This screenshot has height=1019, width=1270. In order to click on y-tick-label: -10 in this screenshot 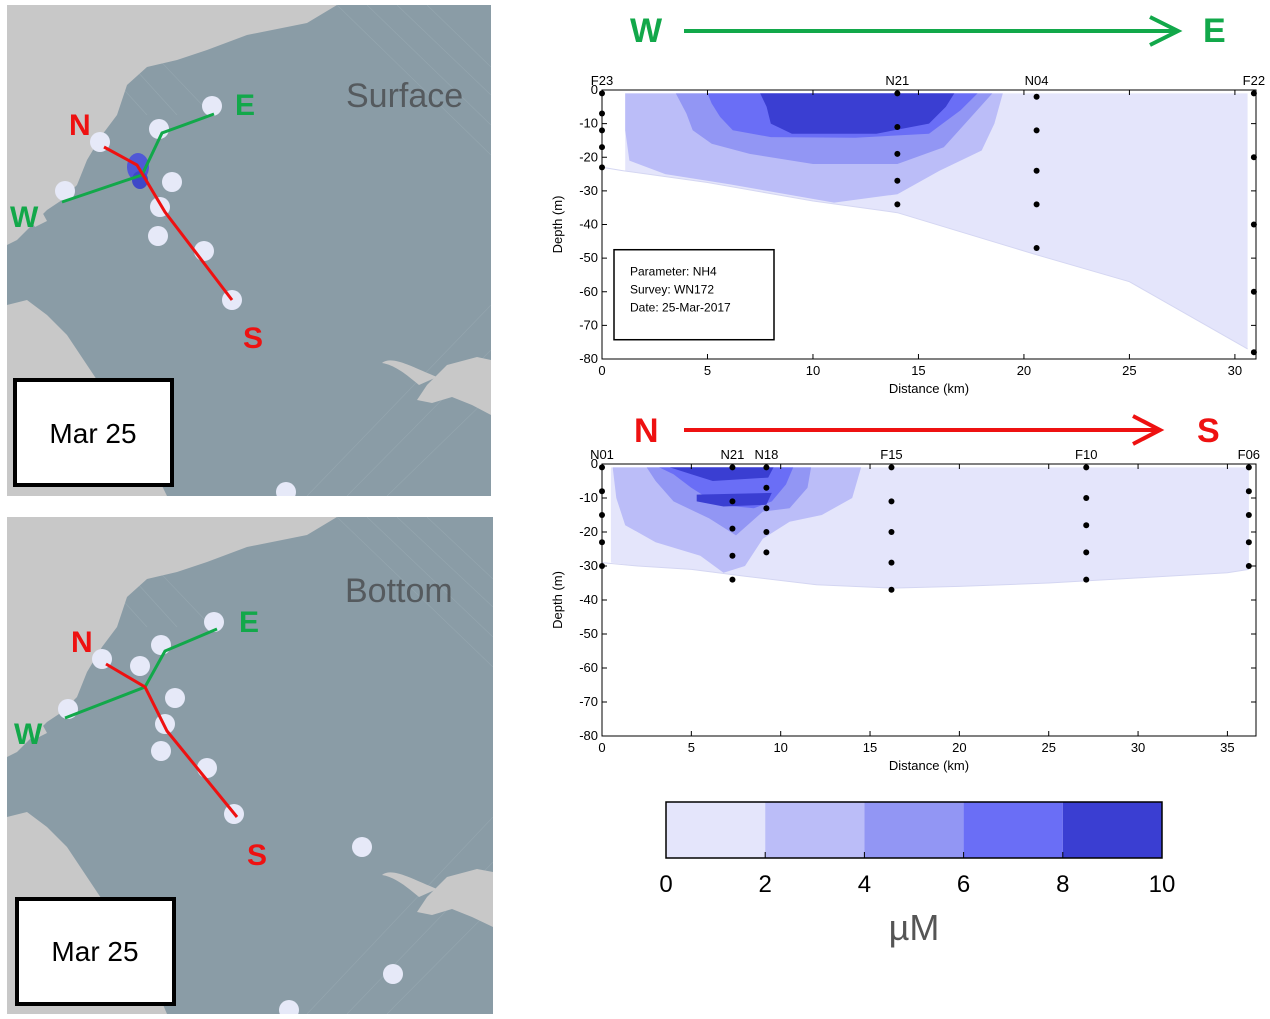, I will do `click(588, 497)`.